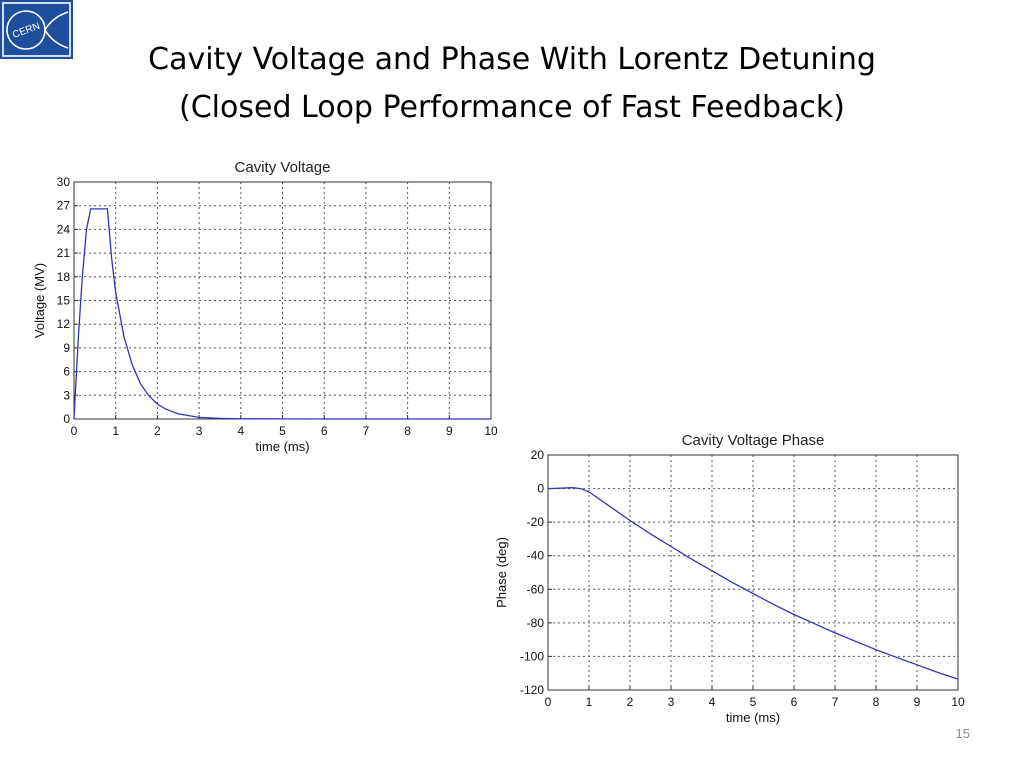 The image size is (1024, 768). Describe the element at coordinates (536, 623) in the screenshot. I see `y-tick-label: -80` at that location.